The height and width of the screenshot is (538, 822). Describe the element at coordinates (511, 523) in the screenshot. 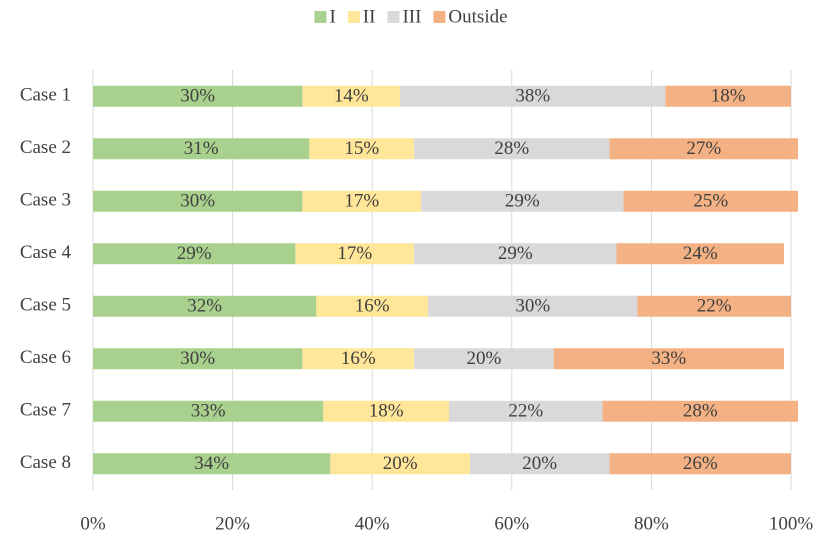

I see `x-tick-label: 60%` at that location.